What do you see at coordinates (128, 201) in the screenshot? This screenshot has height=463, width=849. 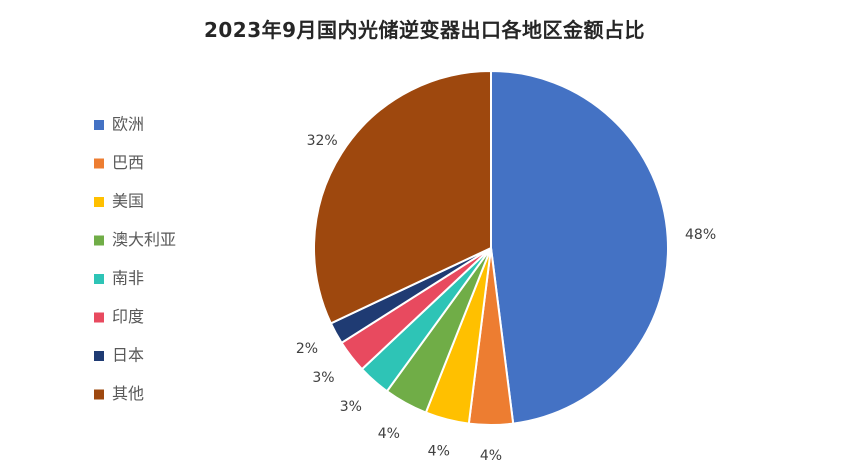 I see `legend-label-3: 美国` at bounding box center [128, 201].